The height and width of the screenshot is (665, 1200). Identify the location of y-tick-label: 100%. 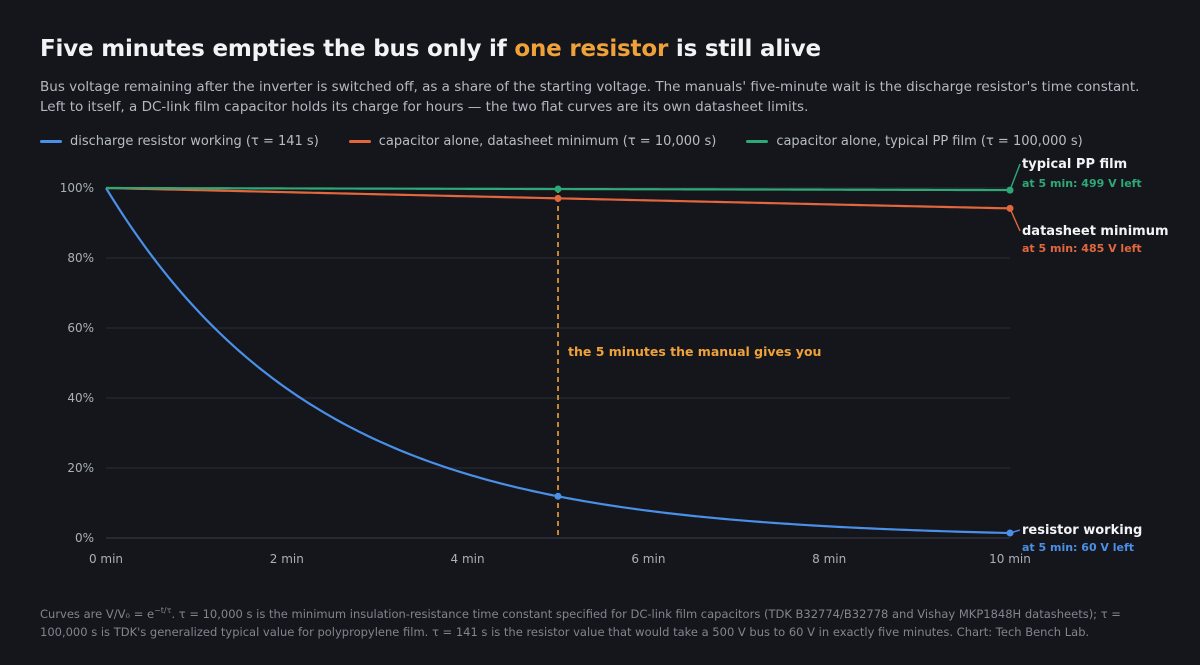
(77, 188).